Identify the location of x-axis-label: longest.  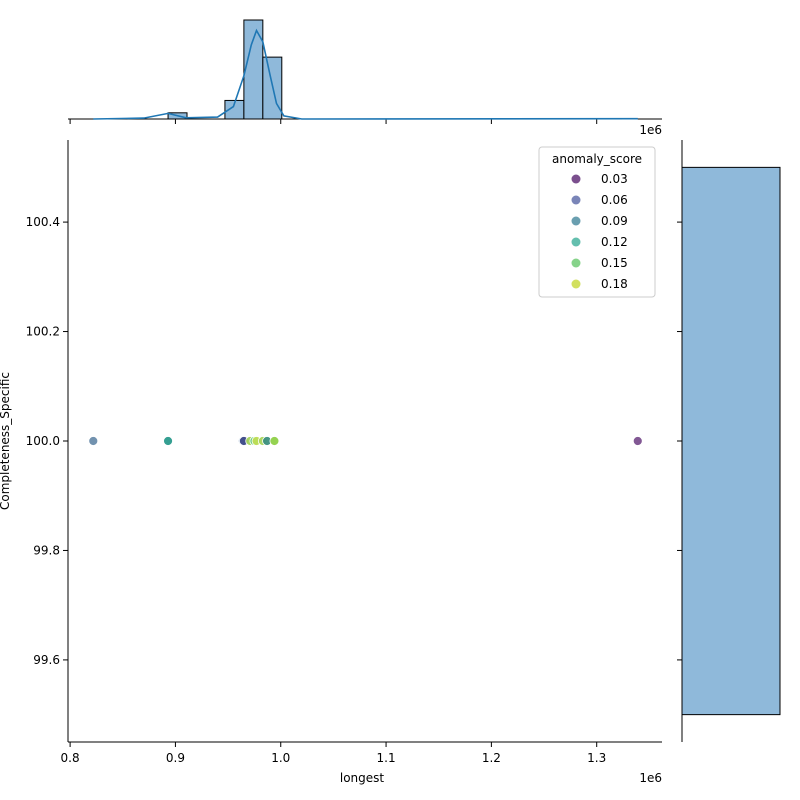
(362, 778).